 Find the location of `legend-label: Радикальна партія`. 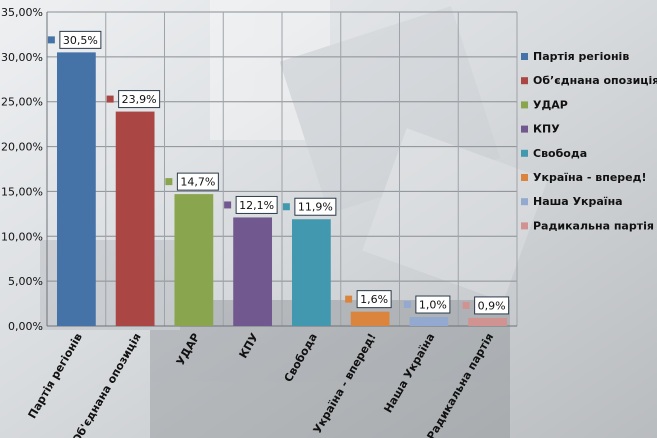

legend-label: Радикальна партія is located at coordinates (593, 225).